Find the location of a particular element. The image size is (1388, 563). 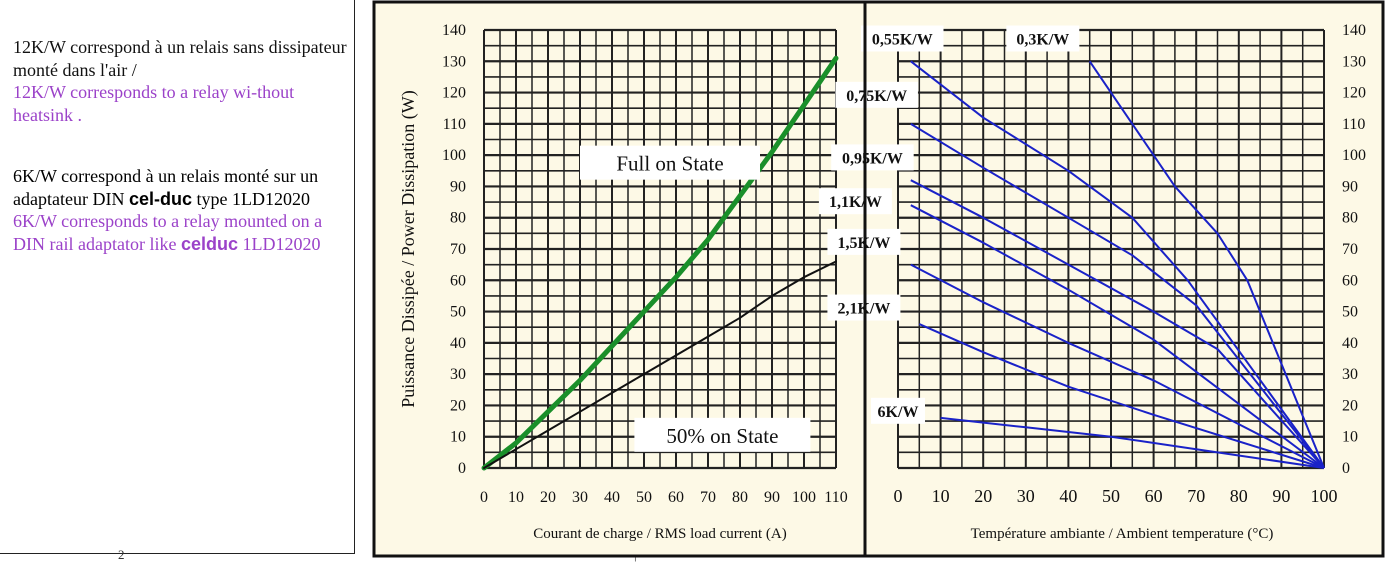

x-tick-label: 30 is located at coordinates (580, 497).